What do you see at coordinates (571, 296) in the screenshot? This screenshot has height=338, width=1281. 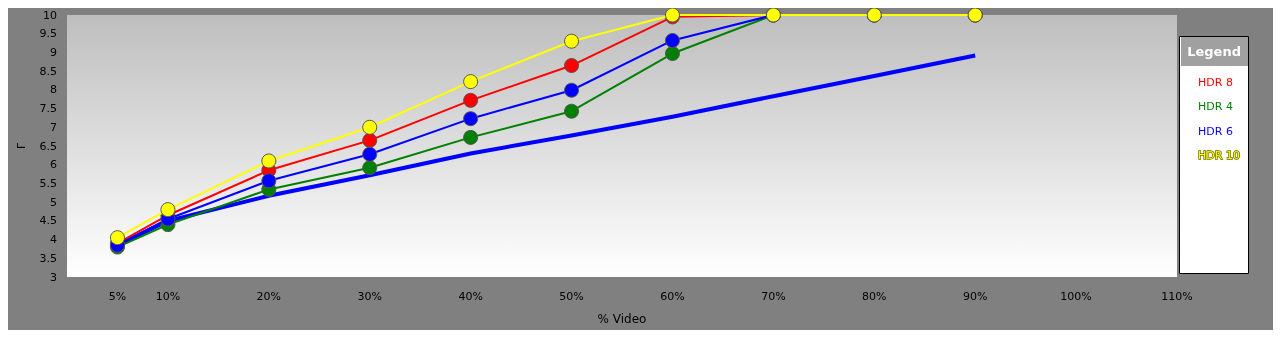 I see `x-tick-label: 50%` at bounding box center [571, 296].